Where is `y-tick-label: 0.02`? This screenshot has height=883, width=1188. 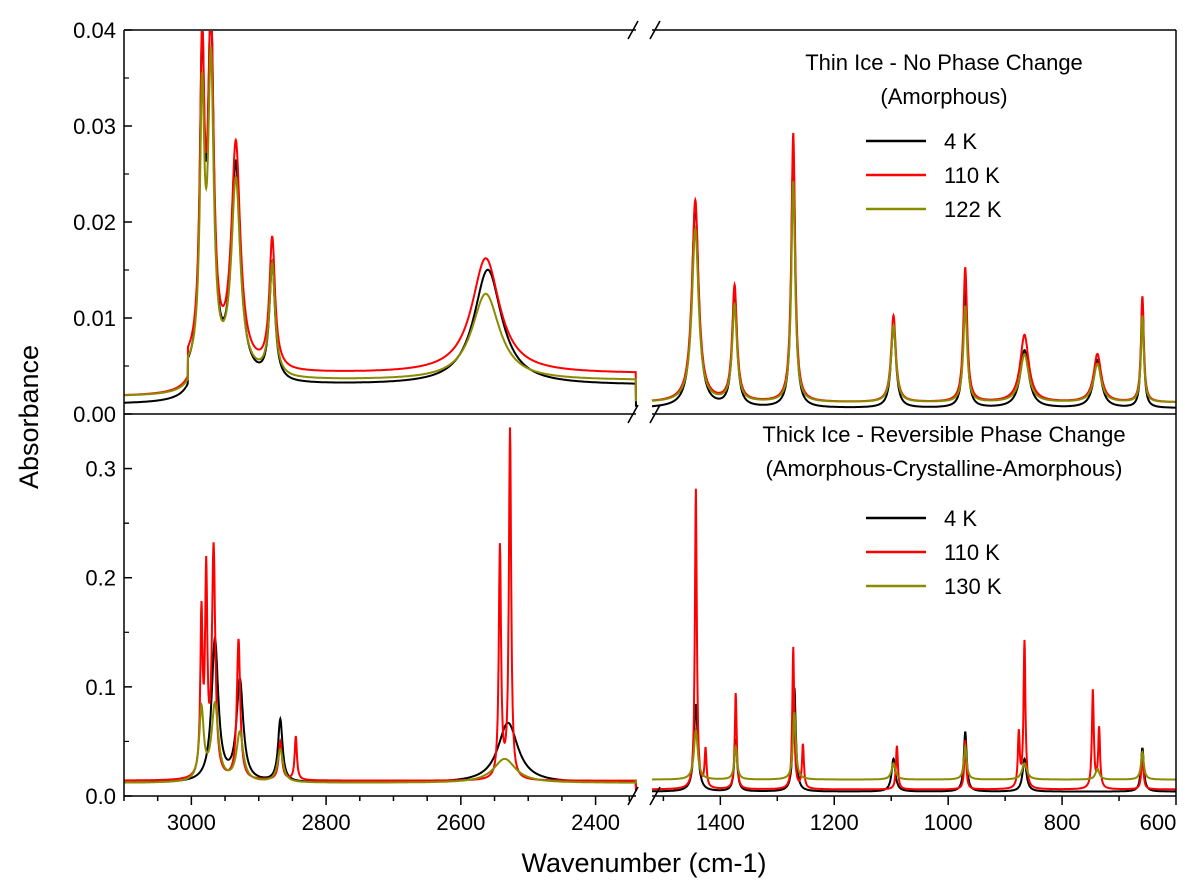 y-tick-label: 0.02 is located at coordinates (94, 222).